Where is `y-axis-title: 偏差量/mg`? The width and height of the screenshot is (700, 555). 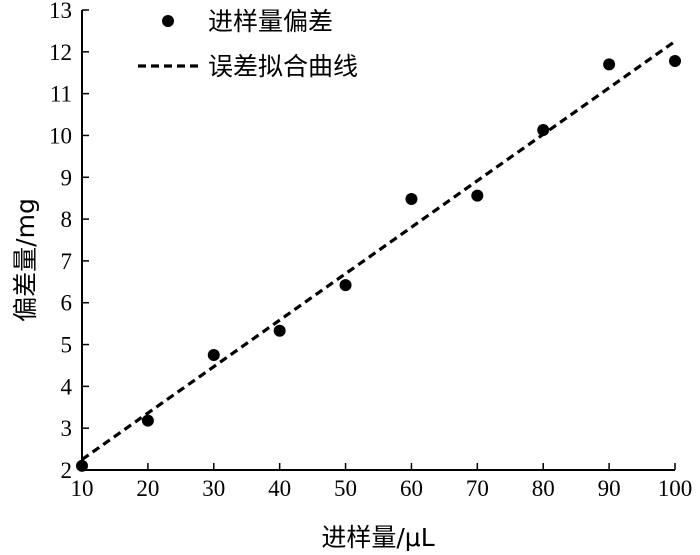
y-axis-title: 偏差量/mg is located at coordinates (25, 260).